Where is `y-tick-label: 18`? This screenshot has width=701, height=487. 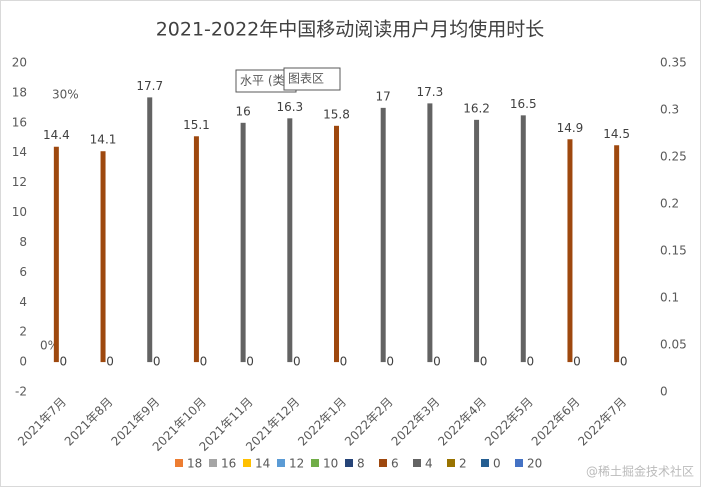
y-tick-label: 18 is located at coordinates (19, 92).